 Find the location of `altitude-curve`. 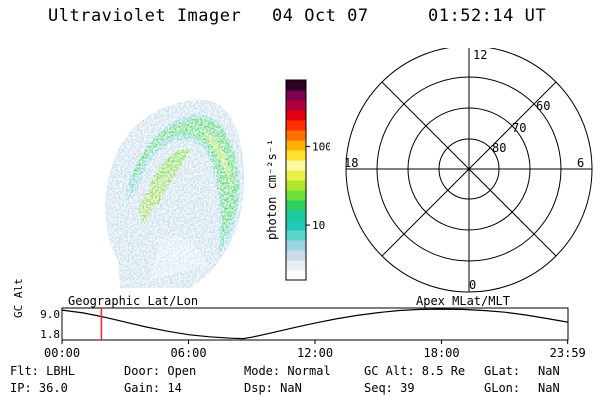

altitude-curve is located at coordinates (314, 324).